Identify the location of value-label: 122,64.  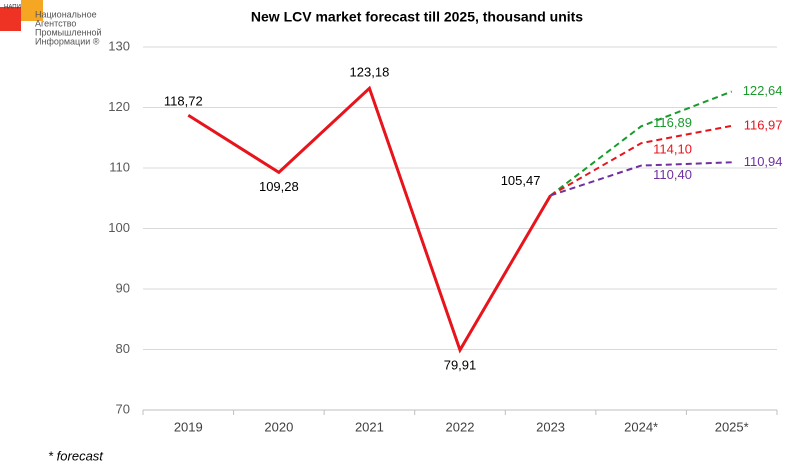
(763, 90).